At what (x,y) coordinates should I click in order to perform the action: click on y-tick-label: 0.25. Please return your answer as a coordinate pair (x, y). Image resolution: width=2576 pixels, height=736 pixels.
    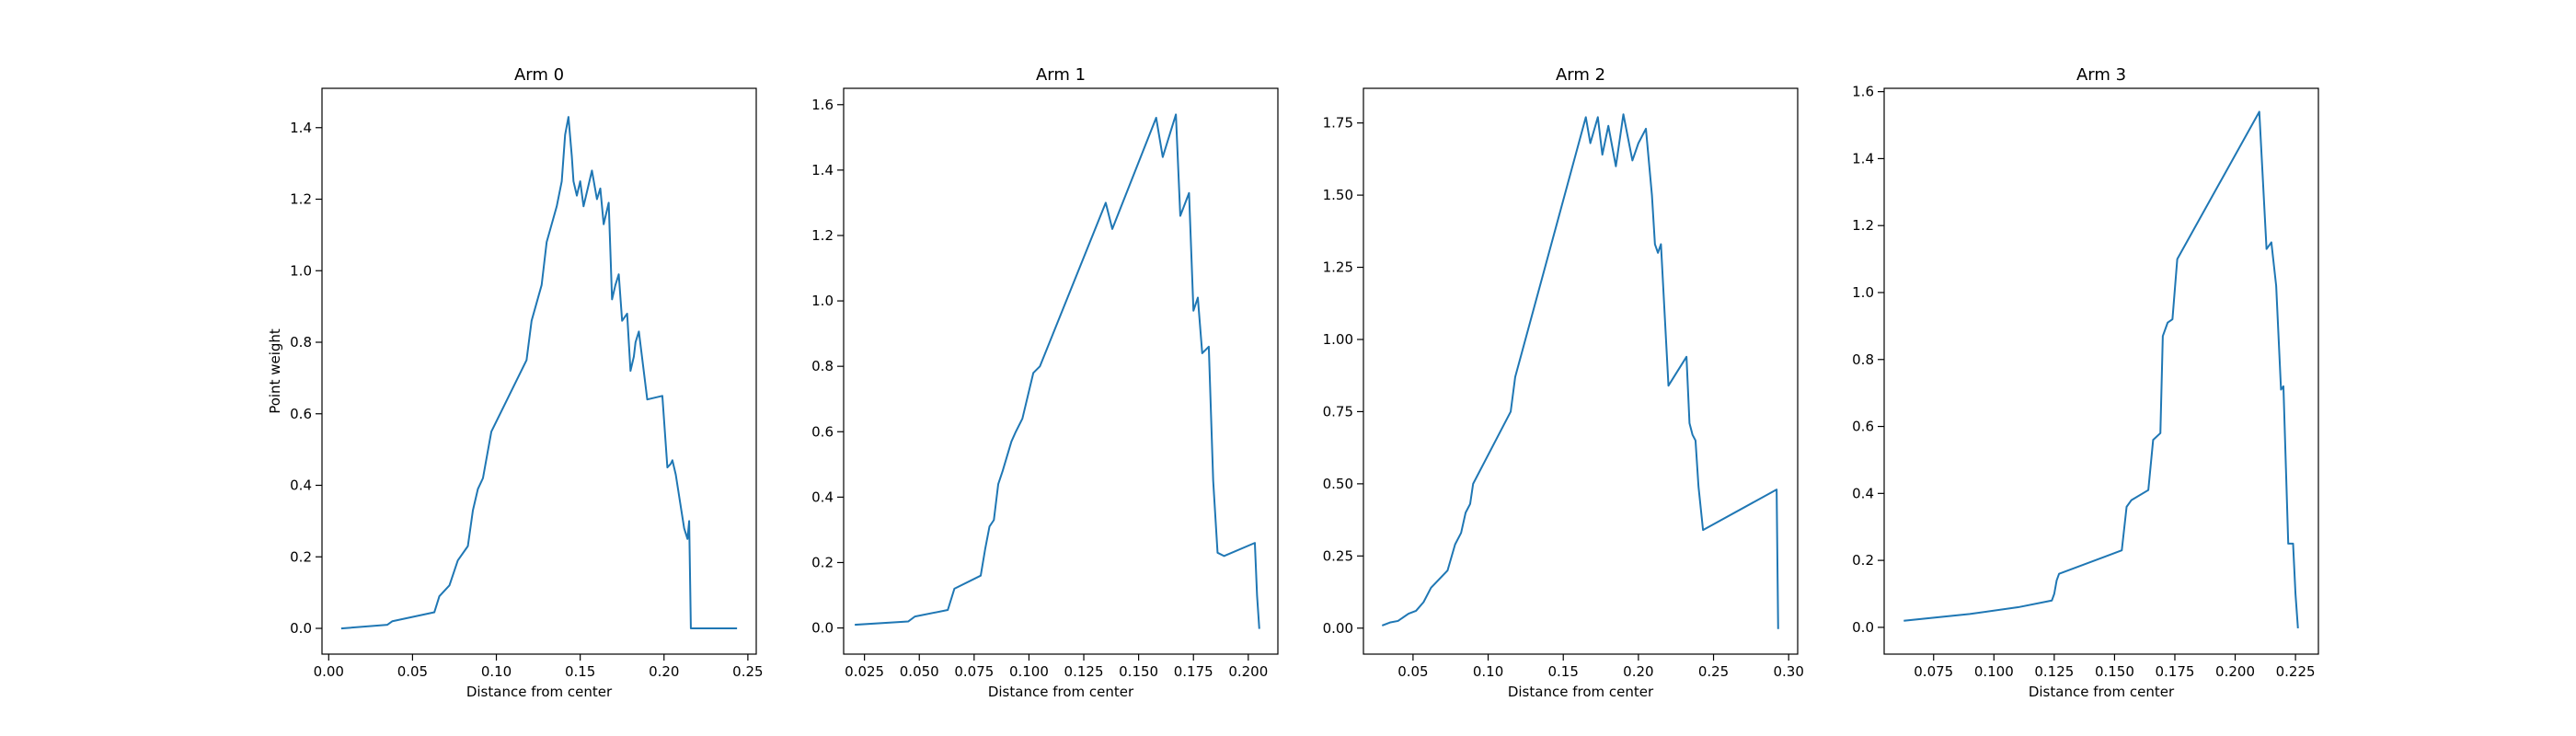
    Looking at the image, I should click on (1338, 555).